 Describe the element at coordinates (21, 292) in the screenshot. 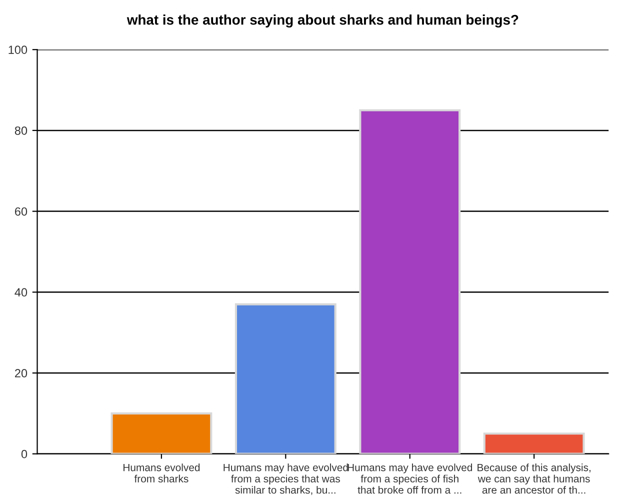

I see `y-tick-label: 40` at that location.